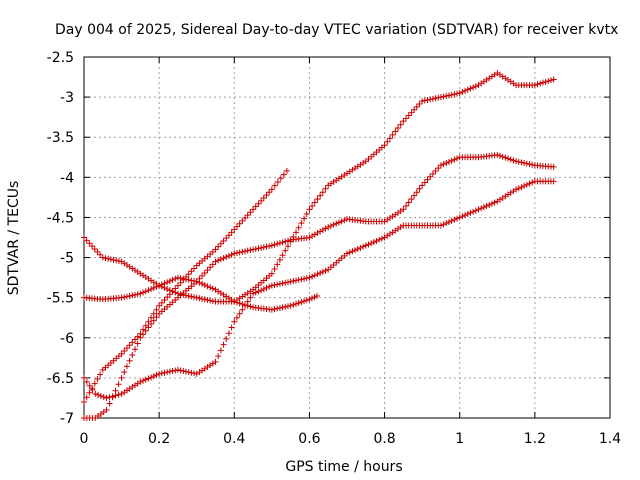  Describe the element at coordinates (343, 467) in the screenshot. I see `x-axis-label: GPS time / hours` at that location.